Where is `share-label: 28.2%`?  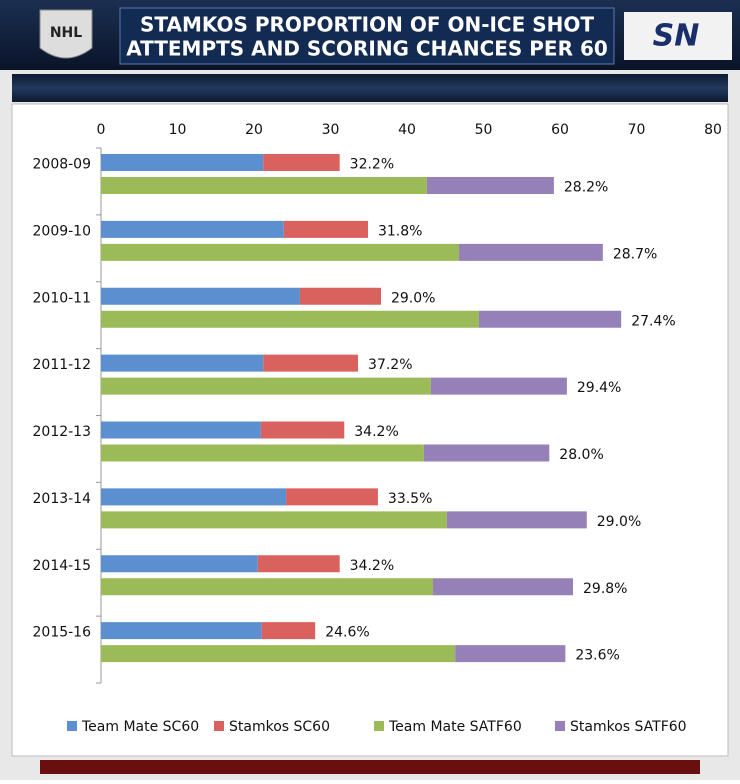 share-label: 28.2% is located at coordinates (586, 188).